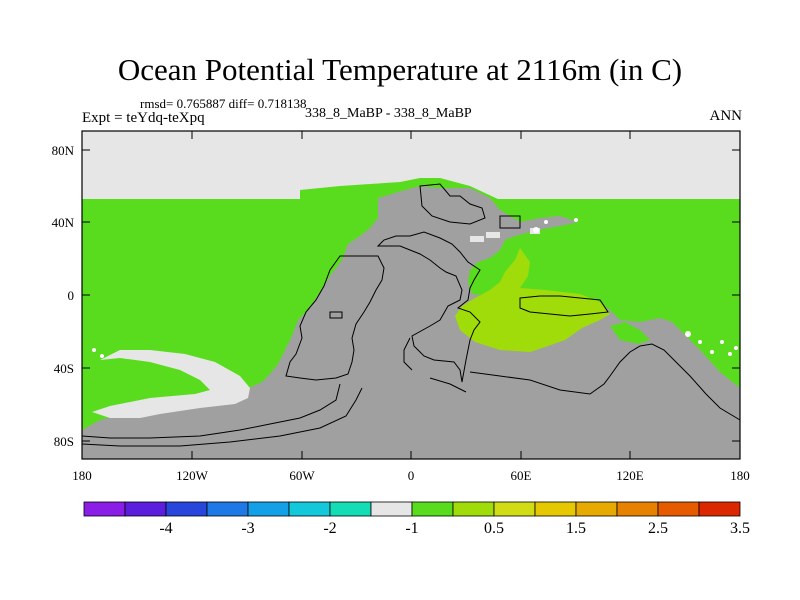 The image size is (800, 600). What do you see at coordinates (411, 475) in the screenshot?
I see `x-tick-label: 0` at bounding box center [411, 475].